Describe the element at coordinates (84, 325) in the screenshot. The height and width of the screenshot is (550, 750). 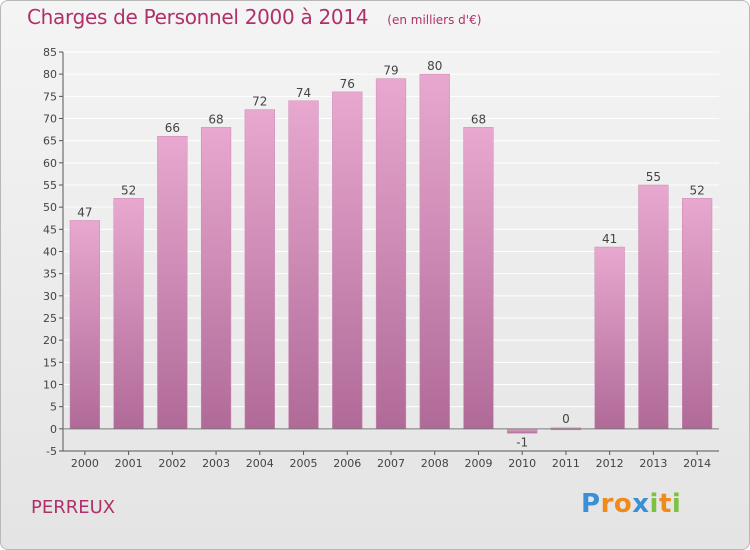
I see `bar-2000` at that location.